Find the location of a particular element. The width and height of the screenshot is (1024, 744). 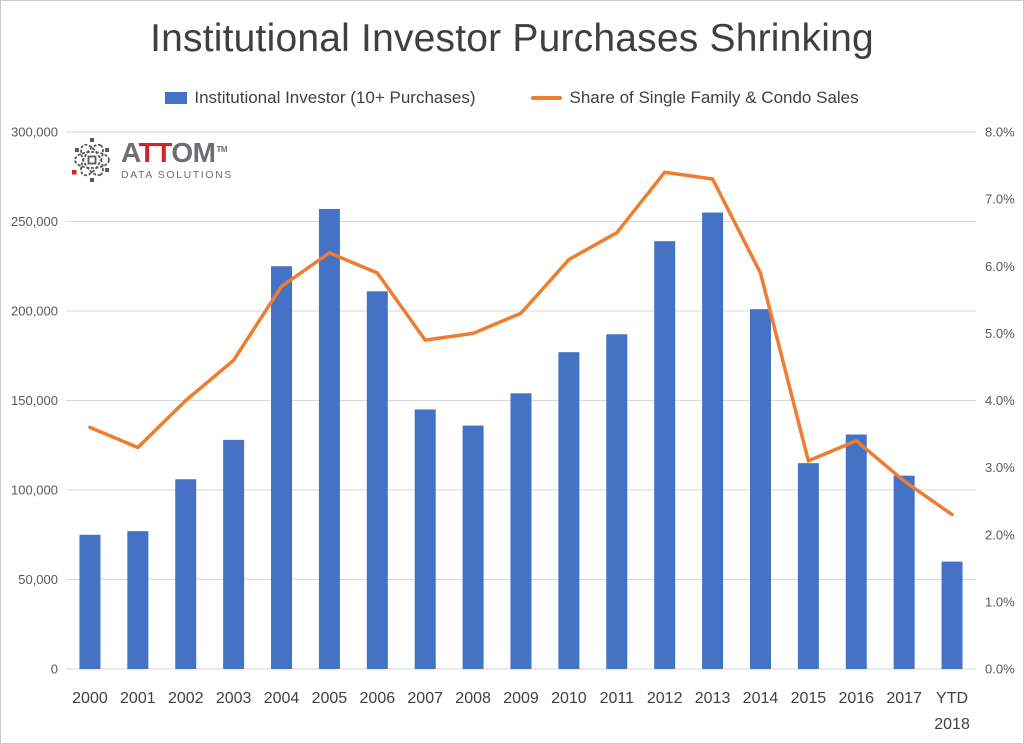

bar-2017 is located at coordinates (904, 572).